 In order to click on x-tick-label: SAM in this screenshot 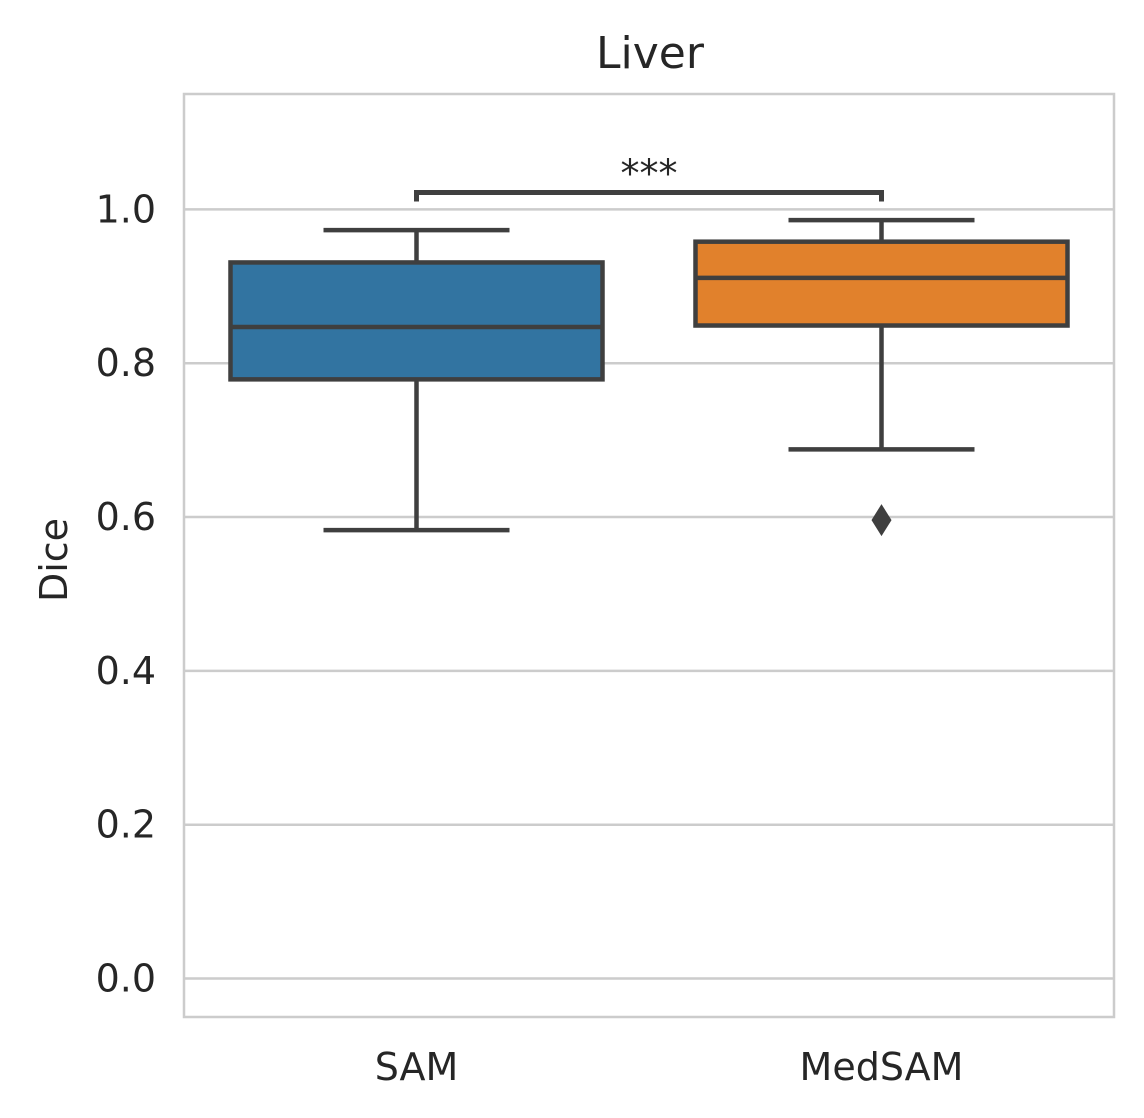, I will do `click(417, 1067)`.